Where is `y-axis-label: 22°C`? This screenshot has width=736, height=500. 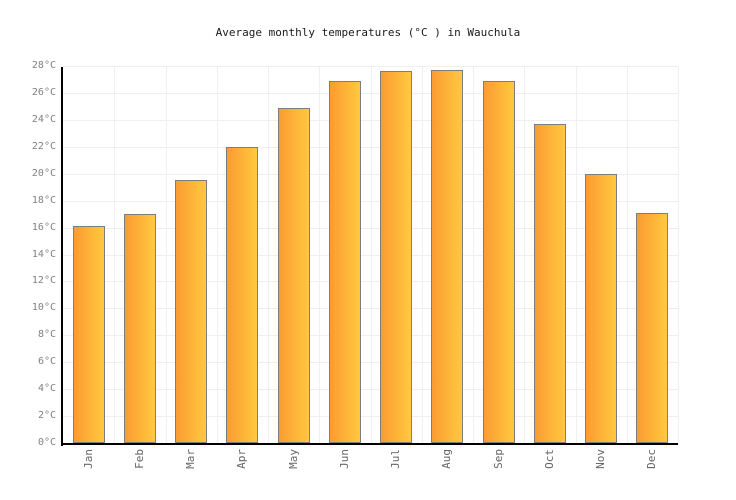 y-axis-label: 22°C is located at coordinates (43, 146).